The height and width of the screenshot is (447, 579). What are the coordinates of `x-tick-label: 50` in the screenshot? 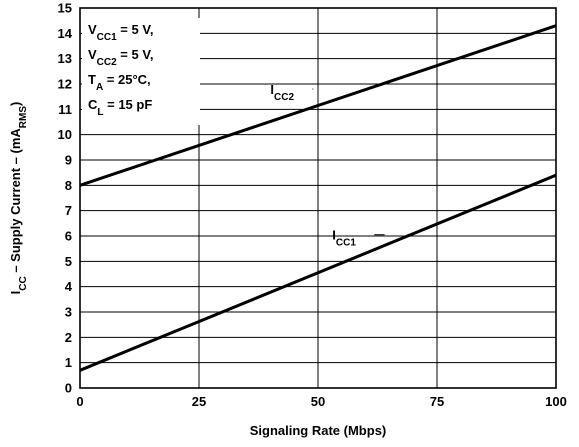 It's located at (318, 401).